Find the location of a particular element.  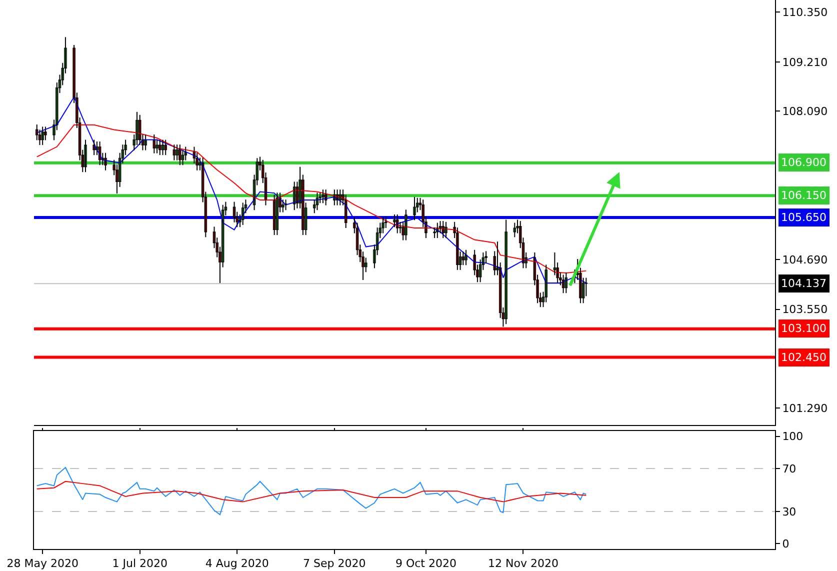

y-tick-label: 109.210 is located at coordinates (805, 62).